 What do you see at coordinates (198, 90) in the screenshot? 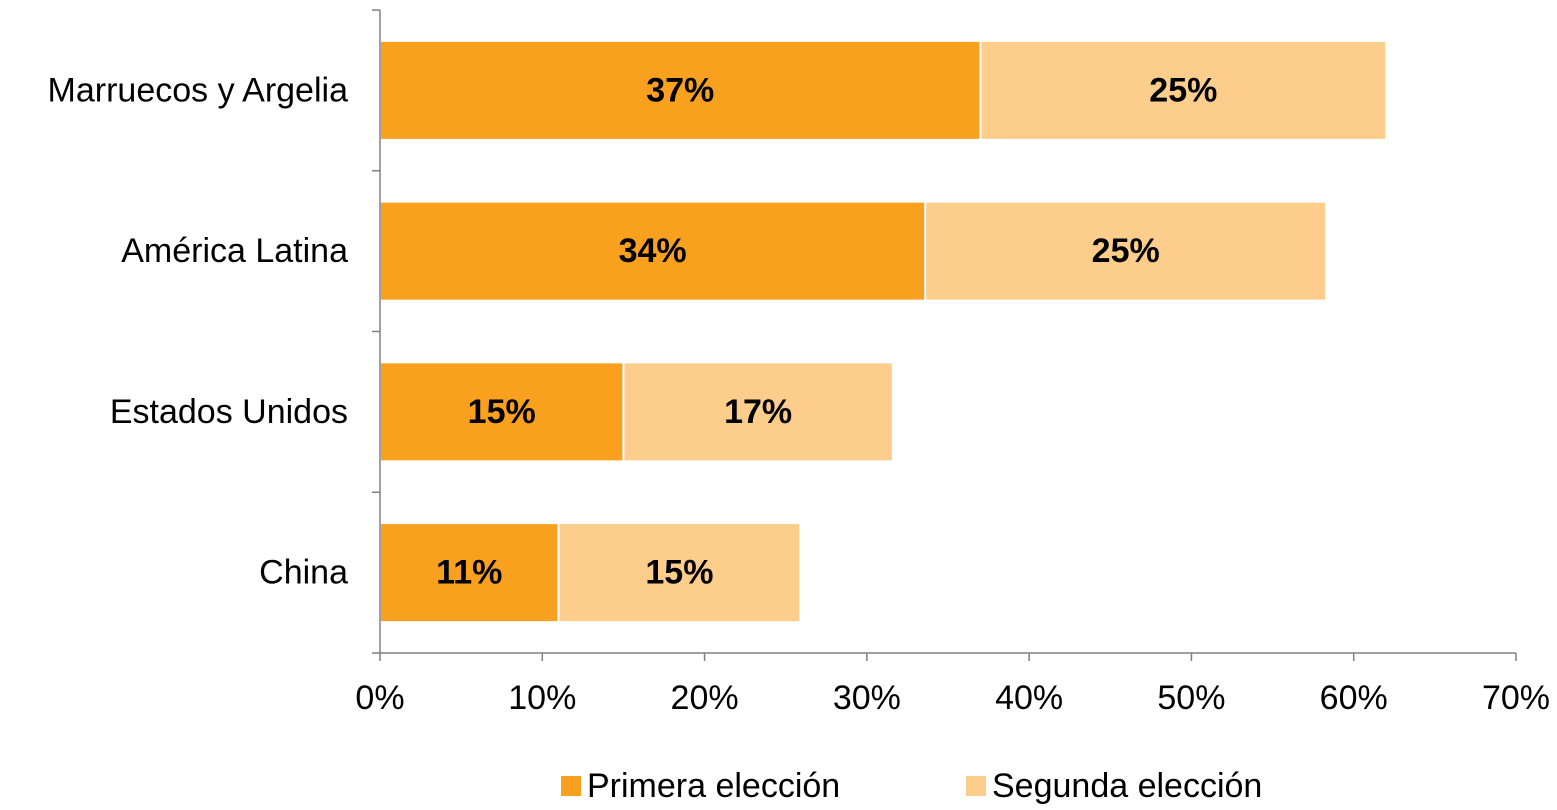
I see `category-label: Marruecos y Argelia` at bounding box center [198, 90].